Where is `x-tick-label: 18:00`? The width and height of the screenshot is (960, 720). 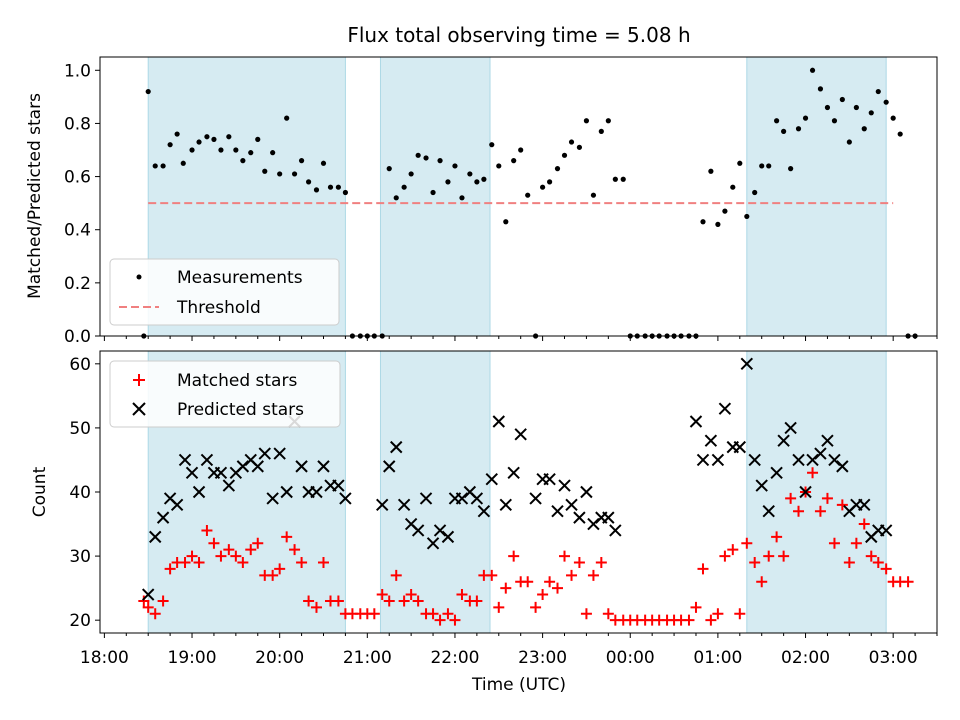 x-tick-label: 18:00 is located at coordinates (104, 658).